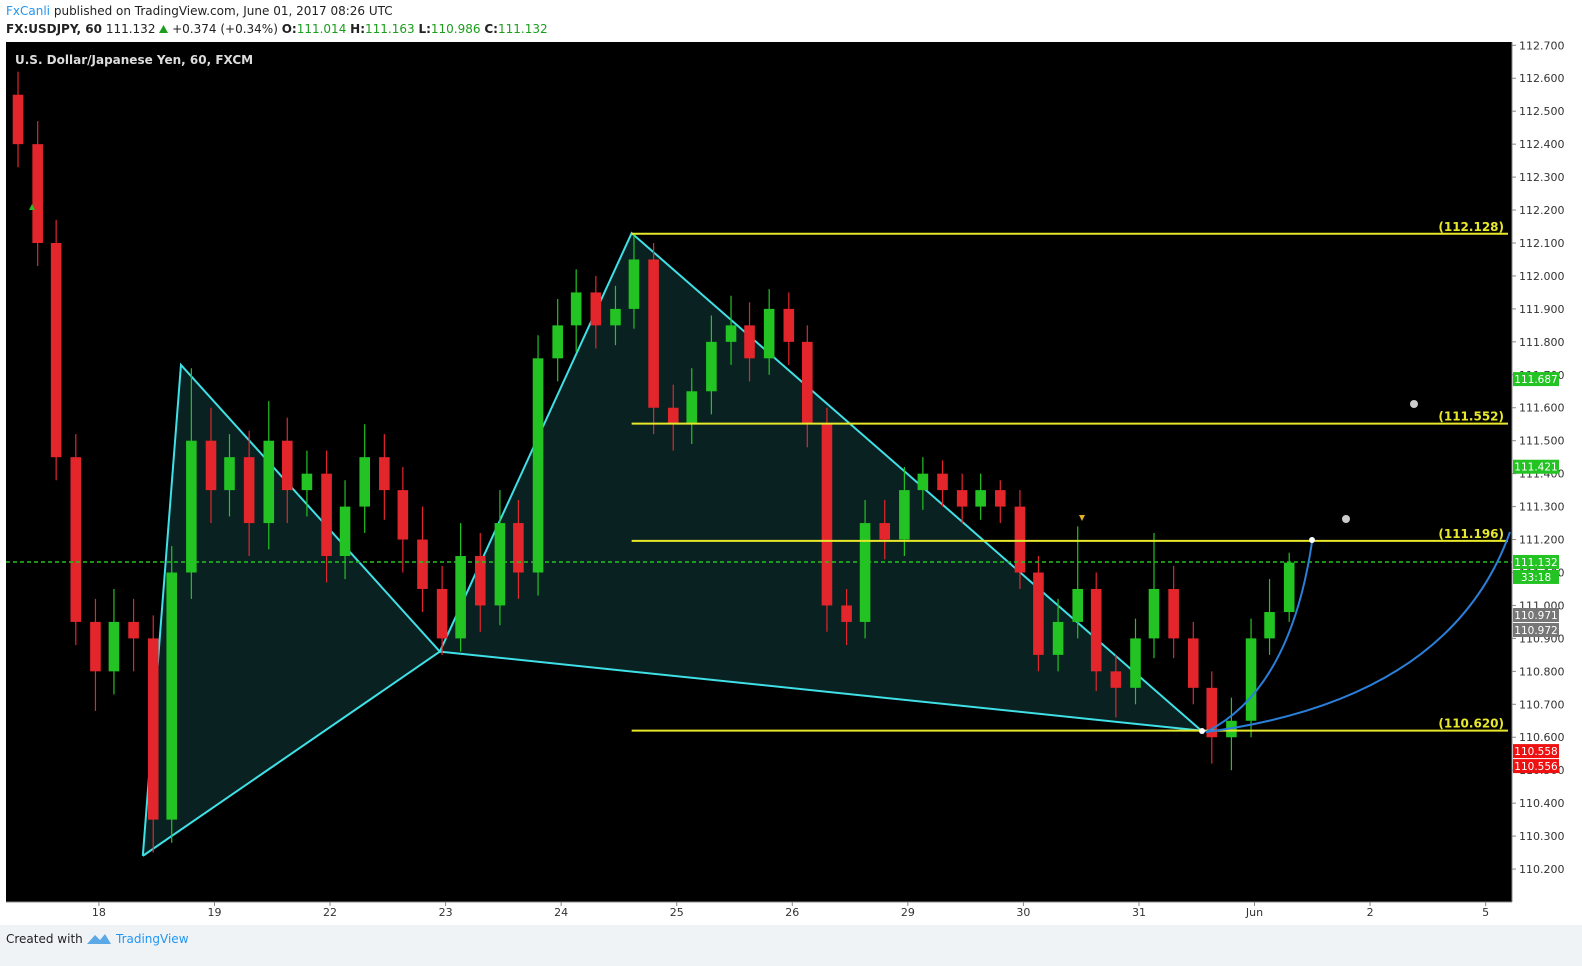  What do you see at coordinates (1346, 519) in the screenshot?
I see `clock-icon` at bounding box center [1346, 519].